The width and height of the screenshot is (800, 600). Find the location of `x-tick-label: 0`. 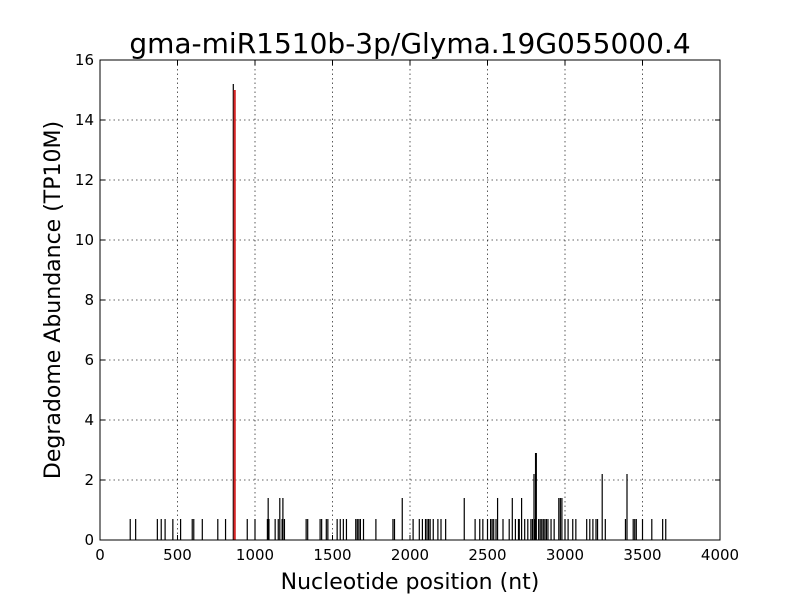

x-tick-label: 0 is located at coordinates (100, 555).